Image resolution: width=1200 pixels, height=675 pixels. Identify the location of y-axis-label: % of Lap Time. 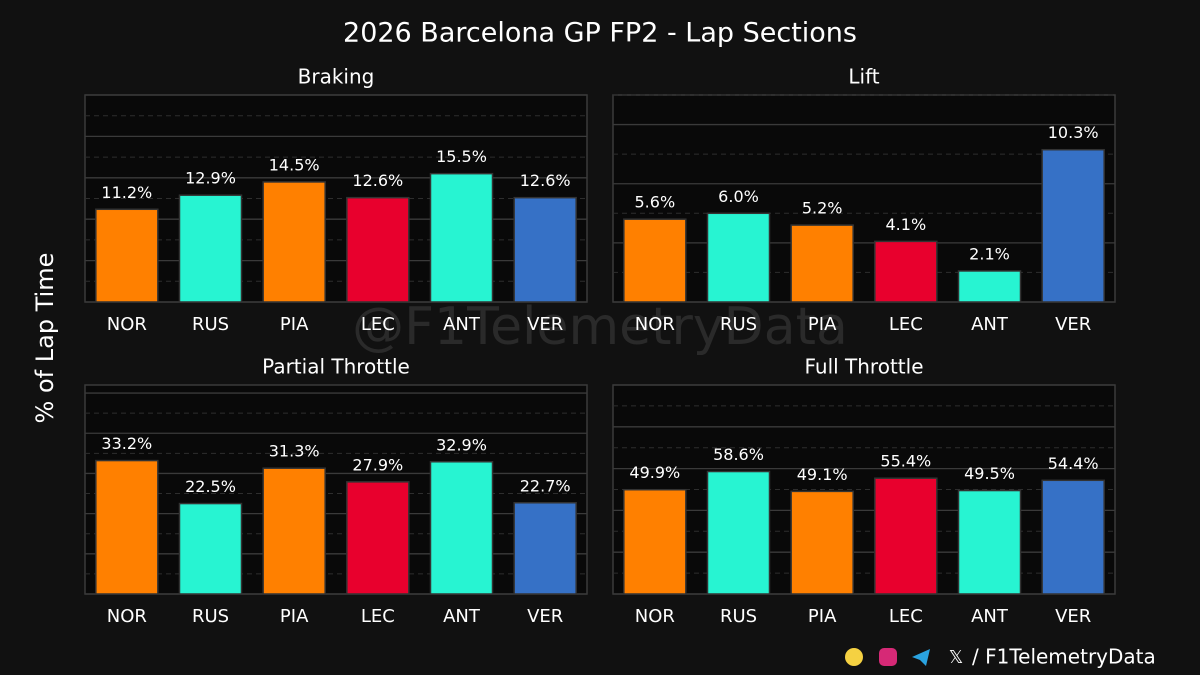
(45, 338).